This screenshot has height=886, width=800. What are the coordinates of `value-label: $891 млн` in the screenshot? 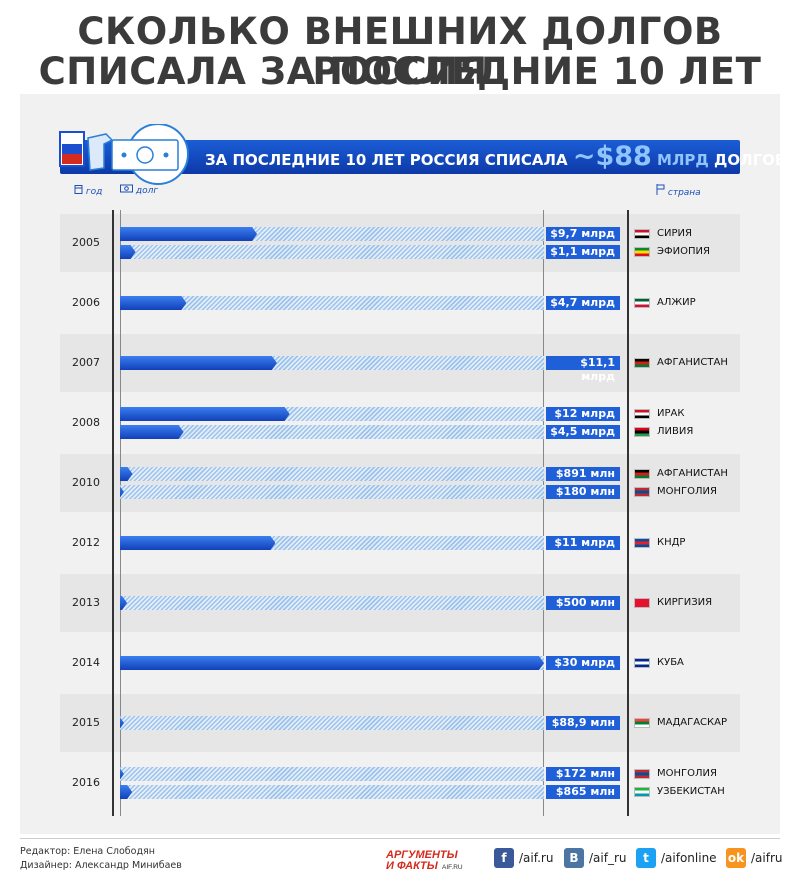 It's located at (583, 474).